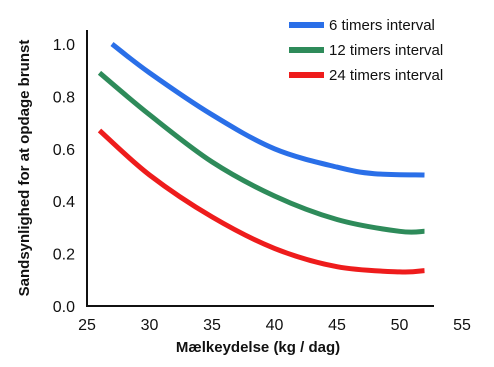  Describe the element at coordinates (400, 325) in the screenshot. I see `x-tick-label: 50` at that location.